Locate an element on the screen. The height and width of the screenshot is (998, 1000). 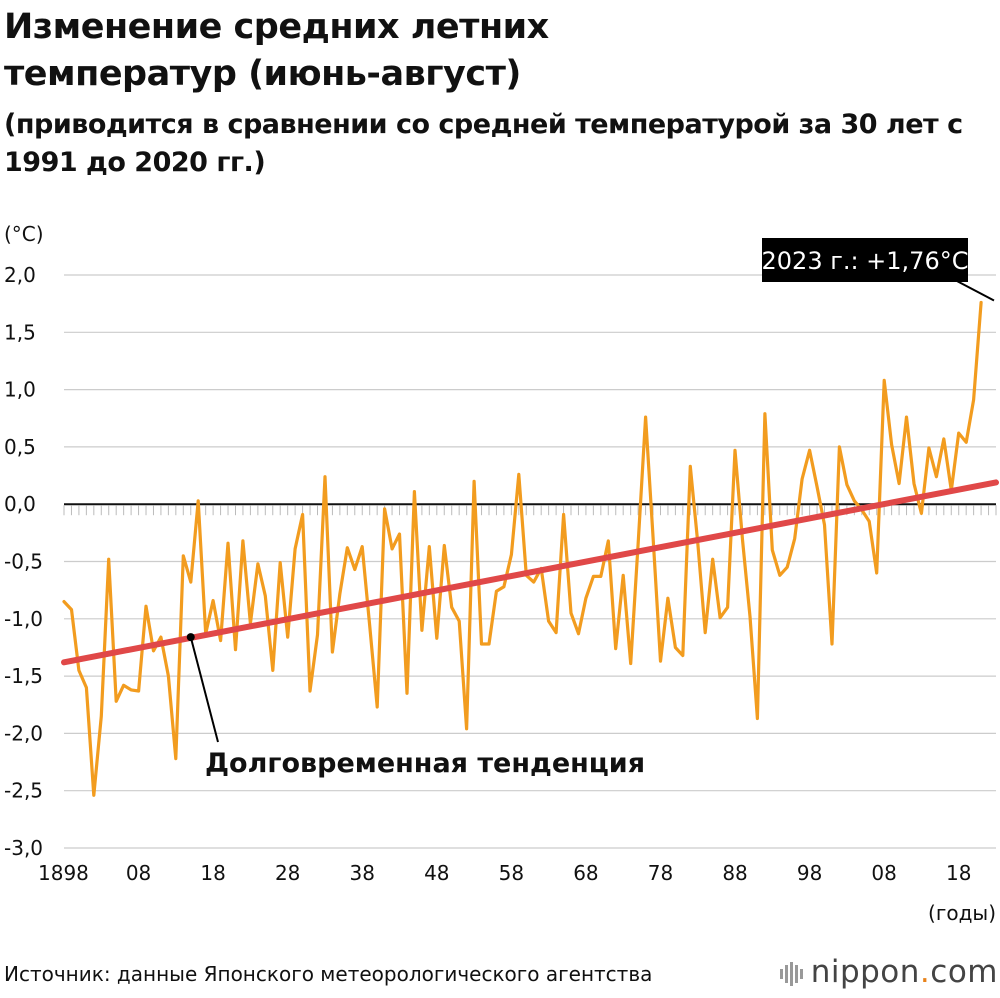
x-axis: 1898 08 18 28 38 48 58 68 78 88 98 08 18 is located at coordinates (504, 873).